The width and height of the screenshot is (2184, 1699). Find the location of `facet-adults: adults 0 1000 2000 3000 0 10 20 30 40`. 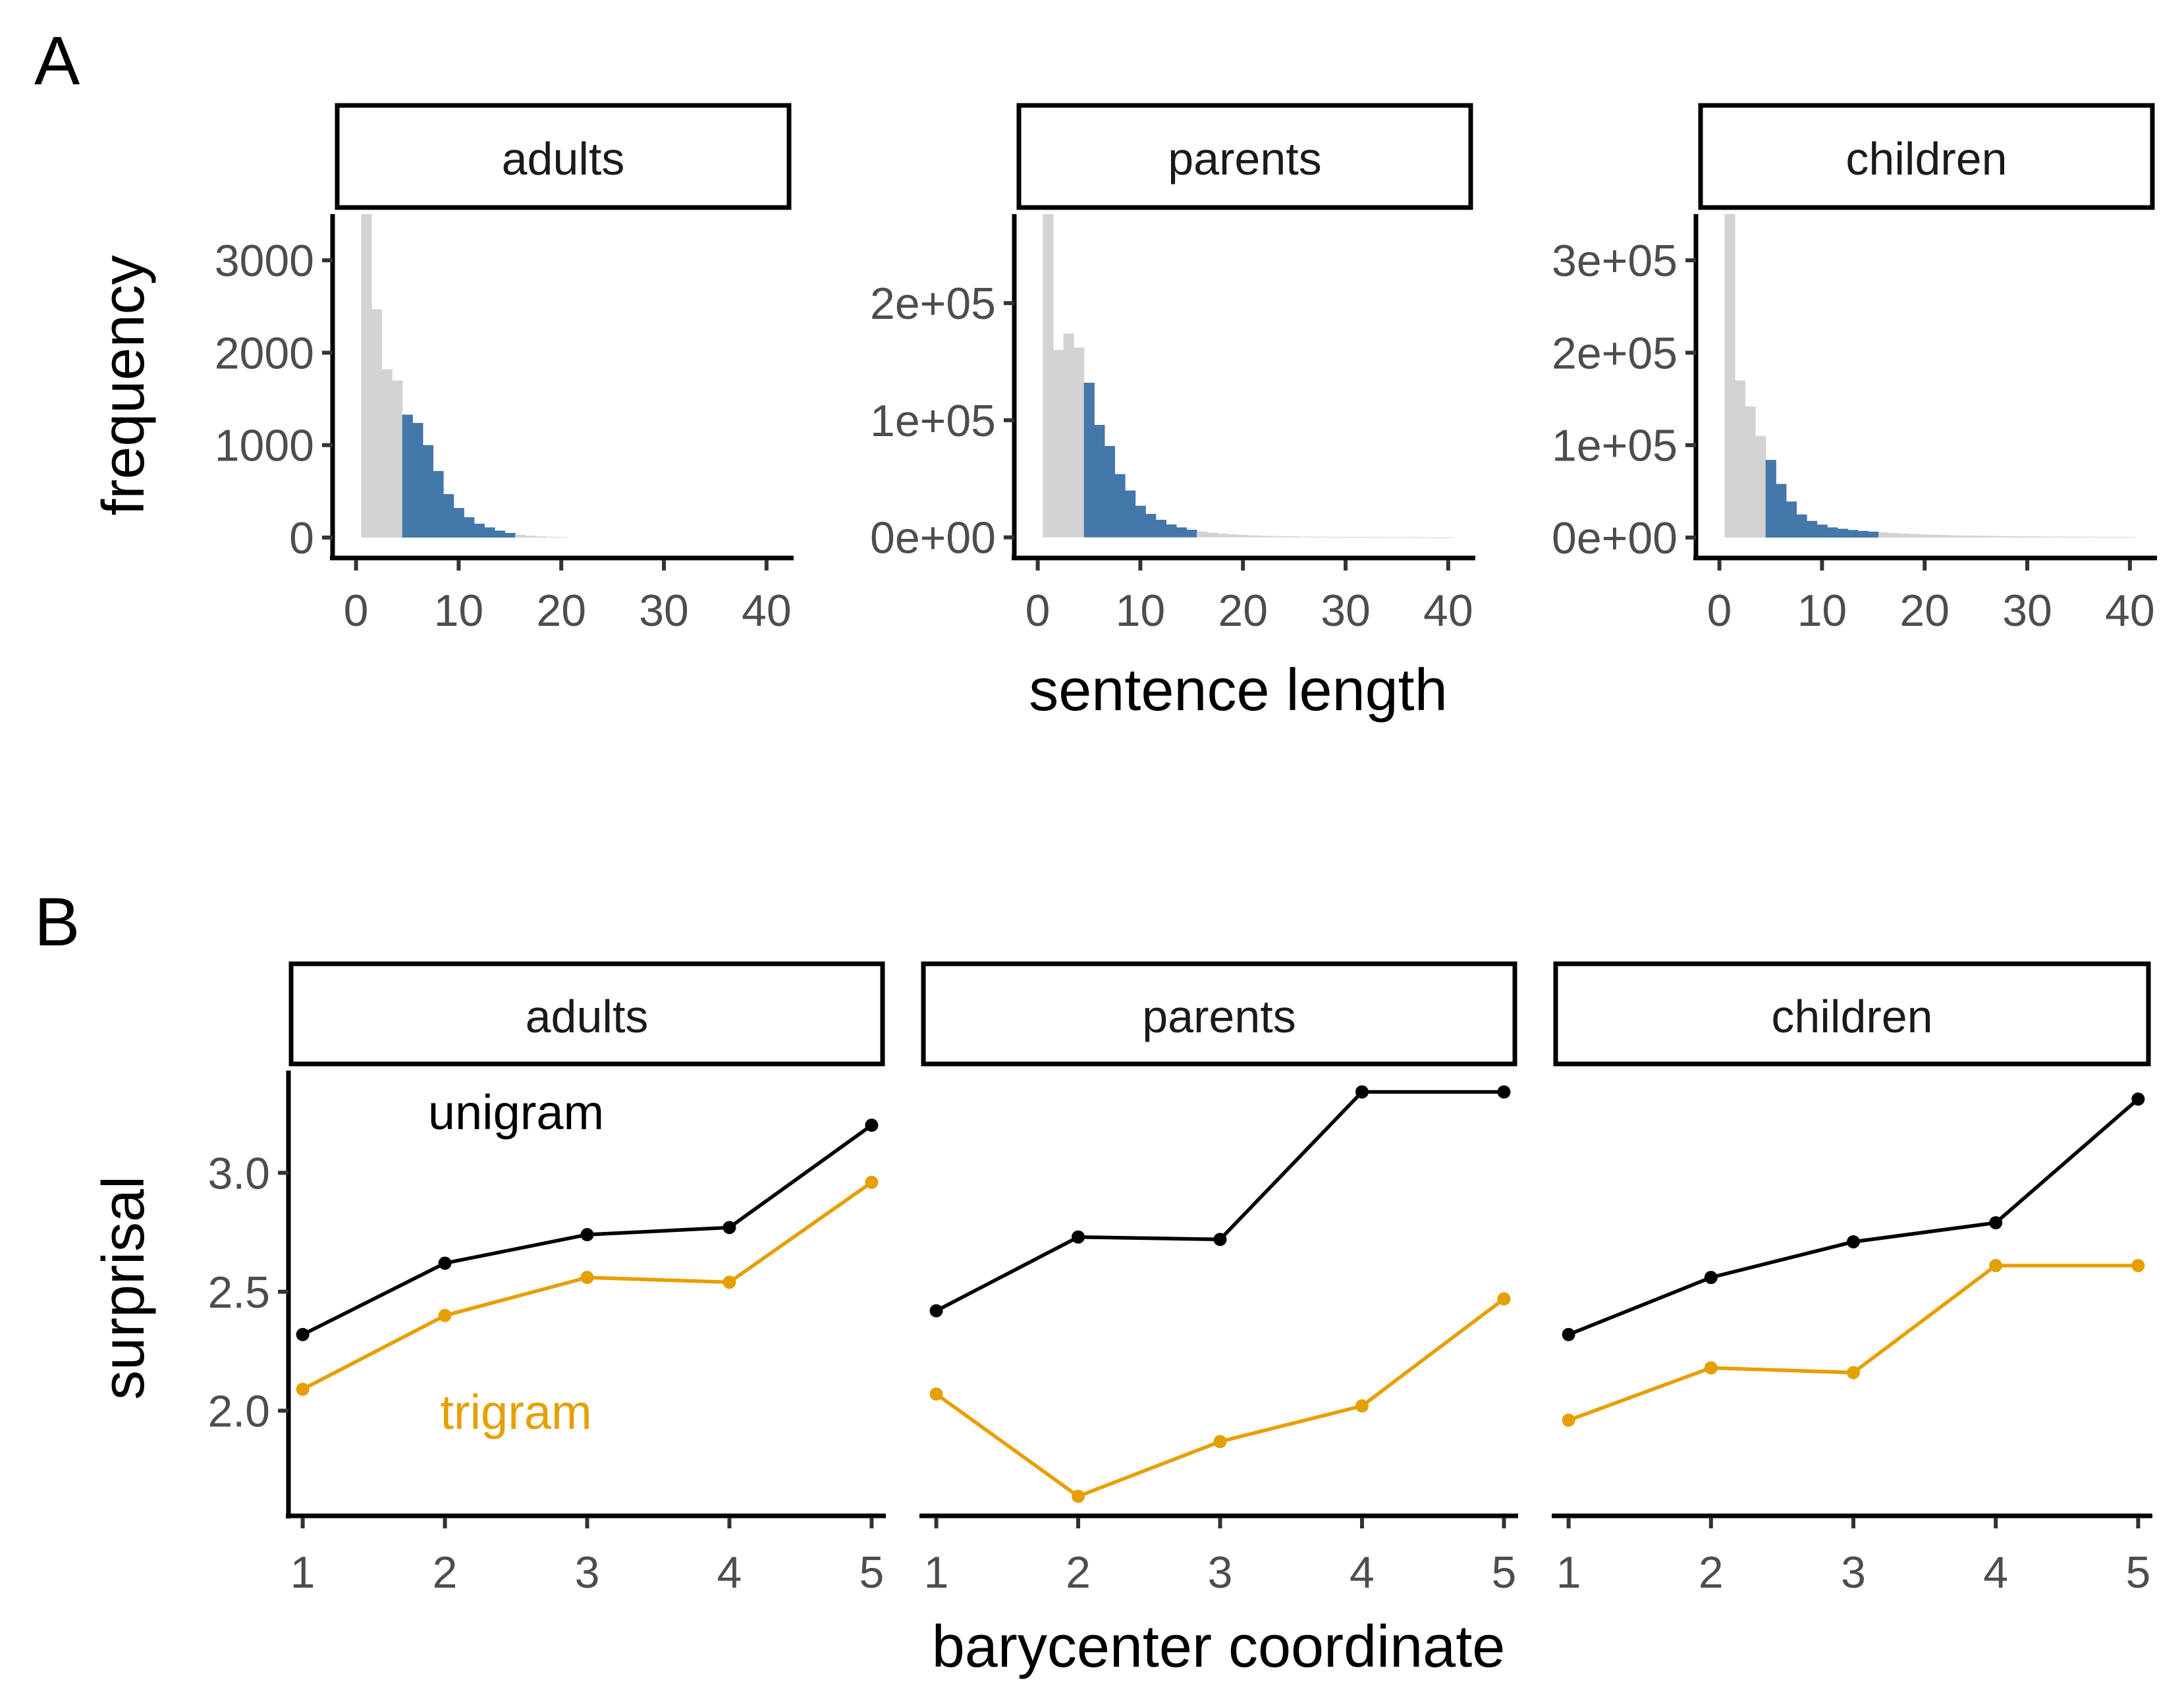

facet-adults: adults 0 1000 2000 3000 0 10 20 30 40 is located at coordinates (504, 370).